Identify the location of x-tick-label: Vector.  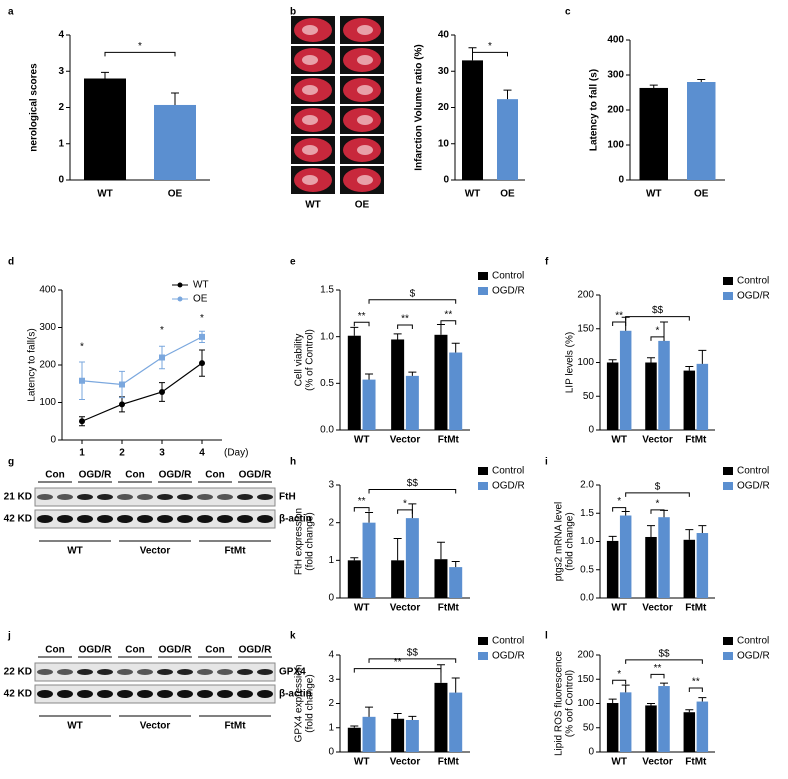
(405, 608).